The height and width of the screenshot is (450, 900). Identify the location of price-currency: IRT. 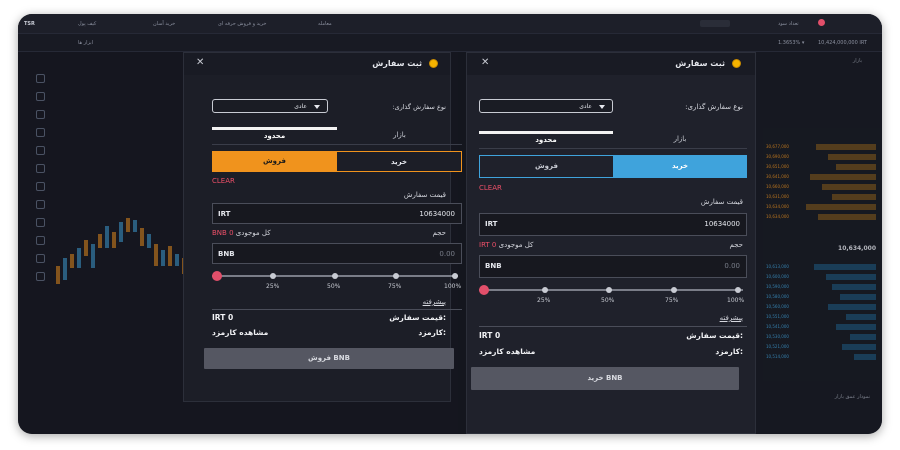
(491, 224).